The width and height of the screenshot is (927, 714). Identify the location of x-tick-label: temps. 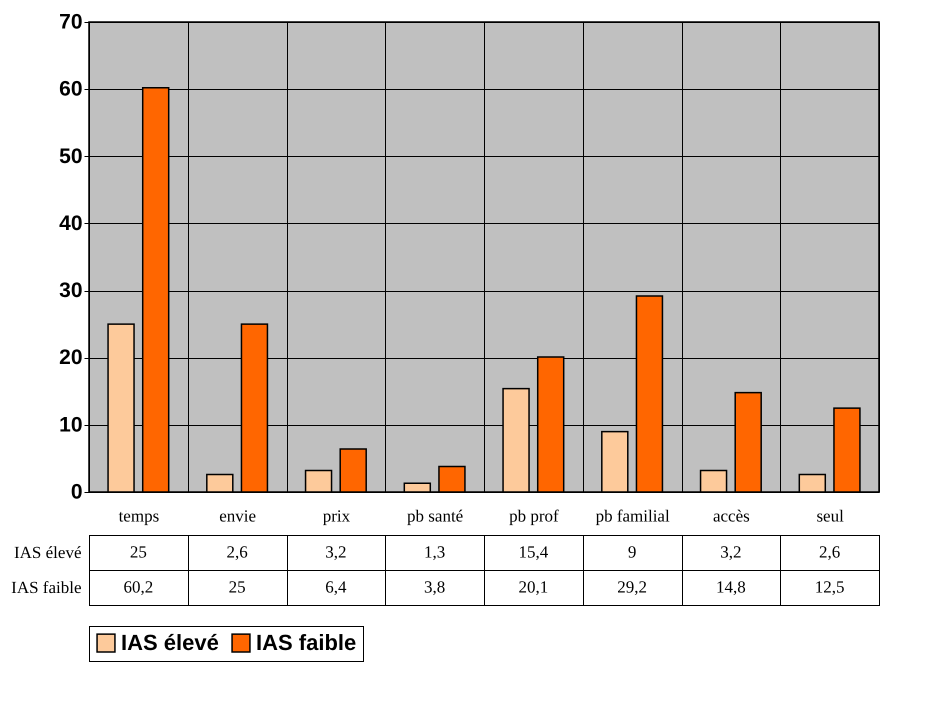
(139, 516).